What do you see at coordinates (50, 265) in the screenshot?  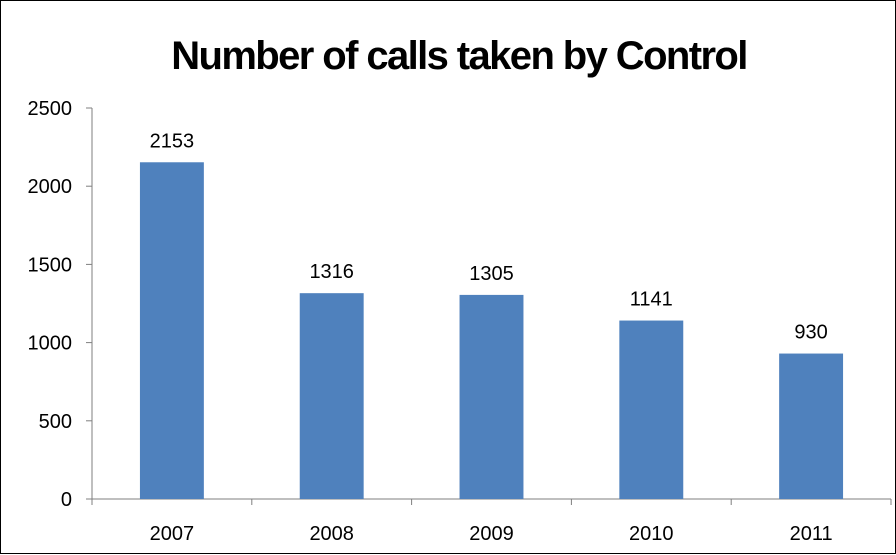 I see `y-tick-label: 1500` at bounding box center [50, 265].